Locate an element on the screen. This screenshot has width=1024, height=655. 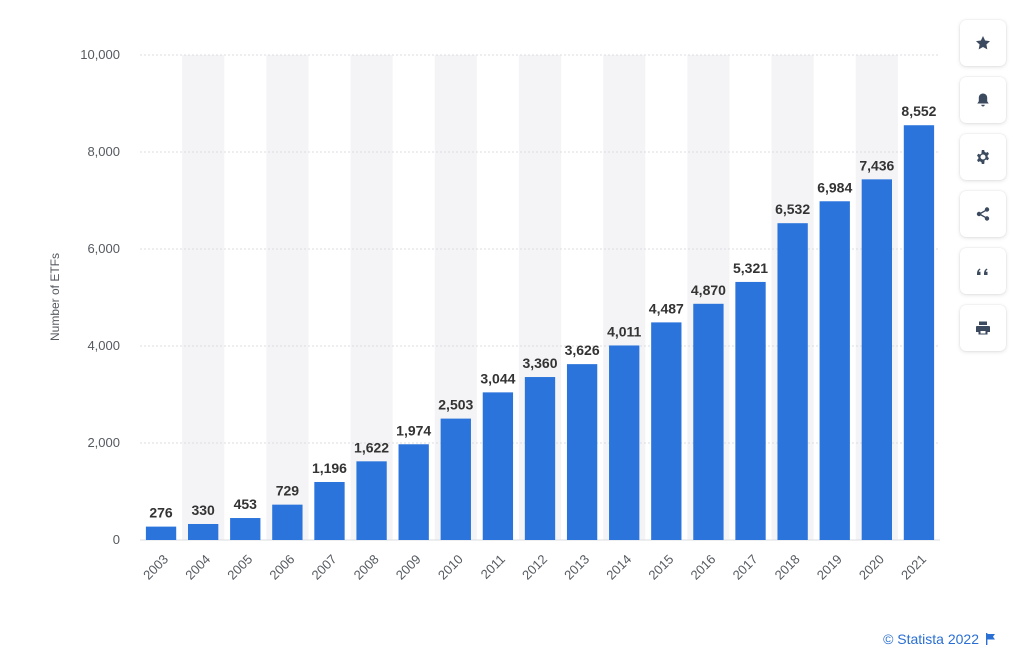
x-tick-label: 2017 is located at coordinates (745, 567).